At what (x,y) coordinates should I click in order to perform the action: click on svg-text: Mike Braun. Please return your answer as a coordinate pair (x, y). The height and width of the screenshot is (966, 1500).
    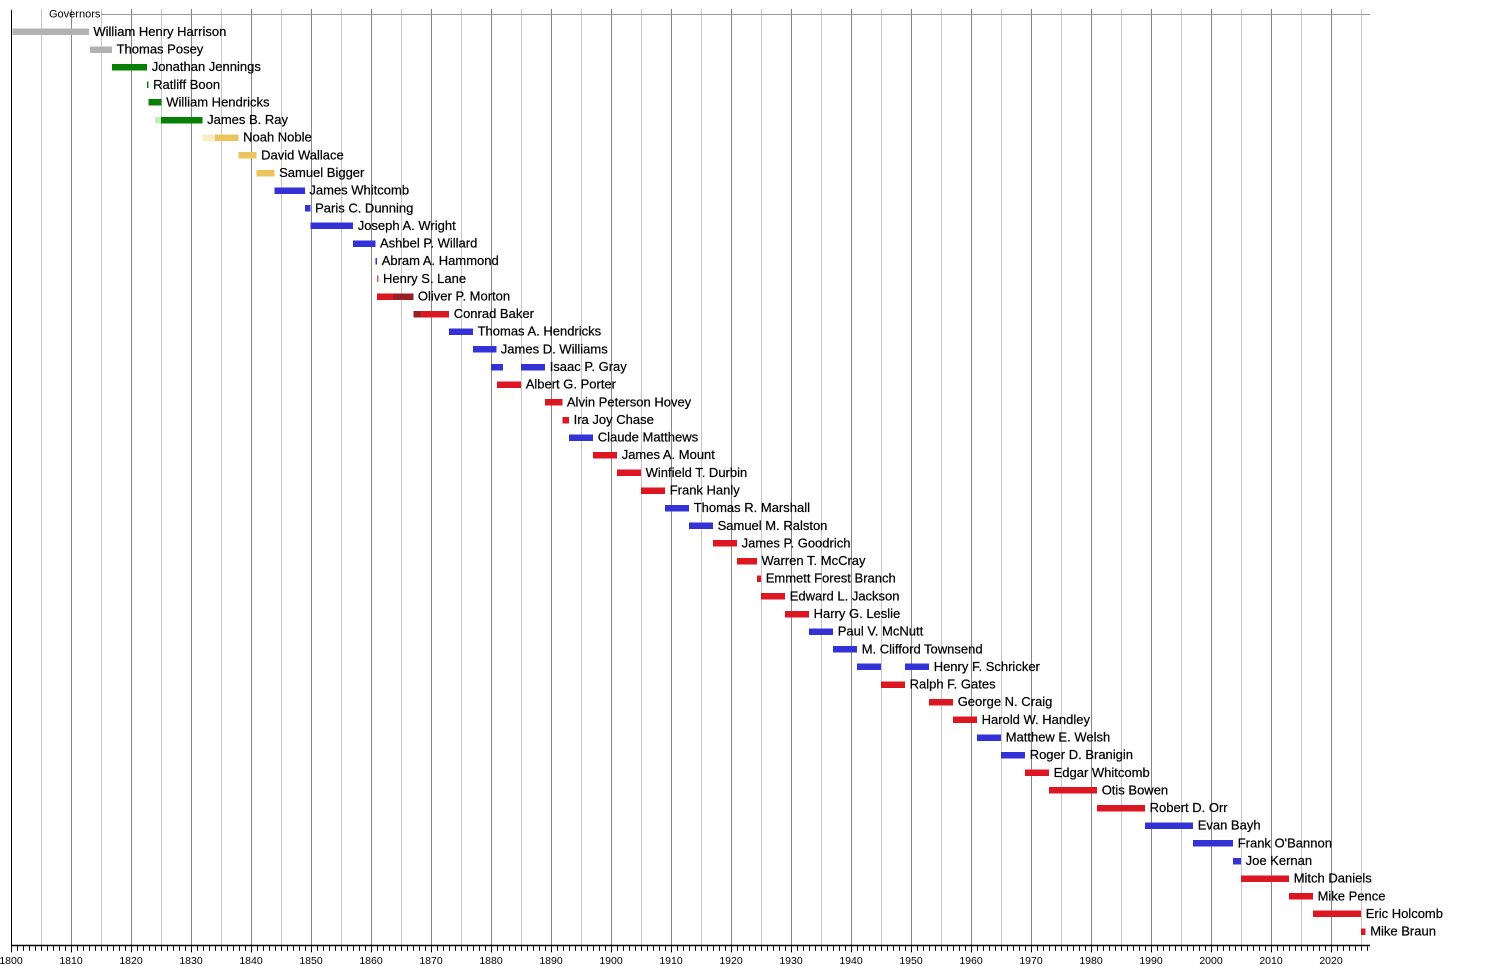
    Looking at the image, I should click on (1403, 931).